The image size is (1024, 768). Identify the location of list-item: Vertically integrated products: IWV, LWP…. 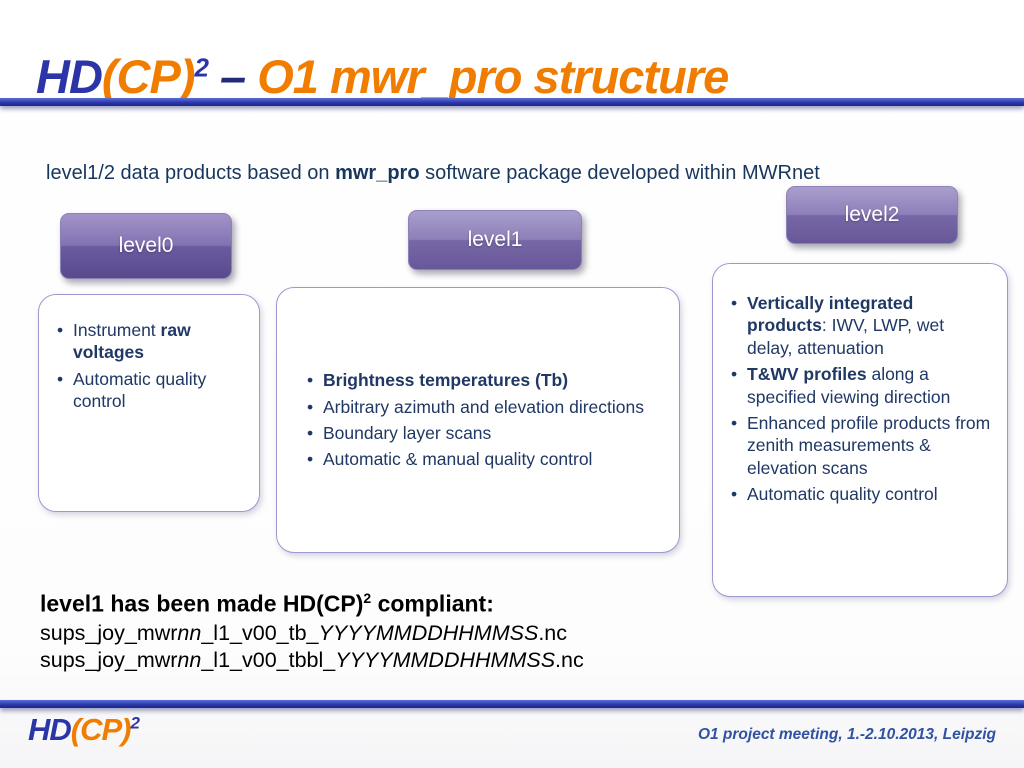
(860, 325).